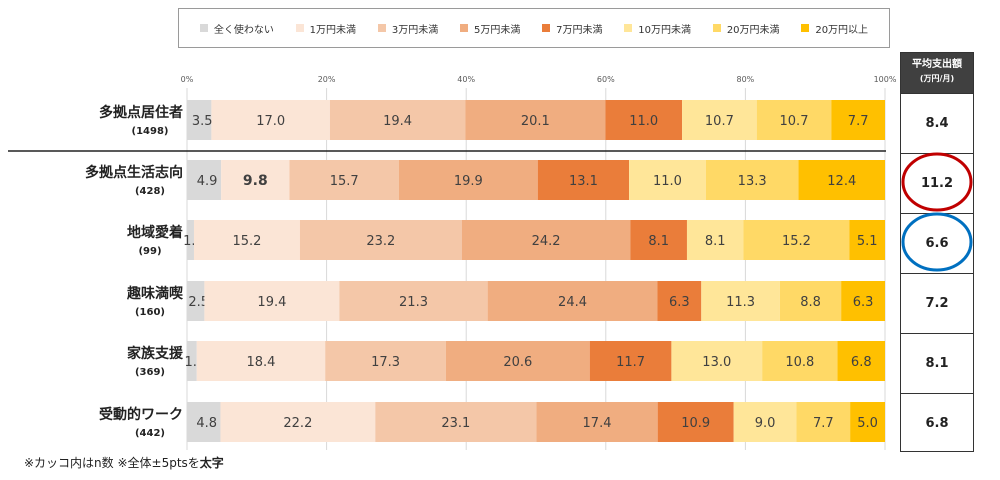  I want to click on data-label: 9.8, so click(255, 181).